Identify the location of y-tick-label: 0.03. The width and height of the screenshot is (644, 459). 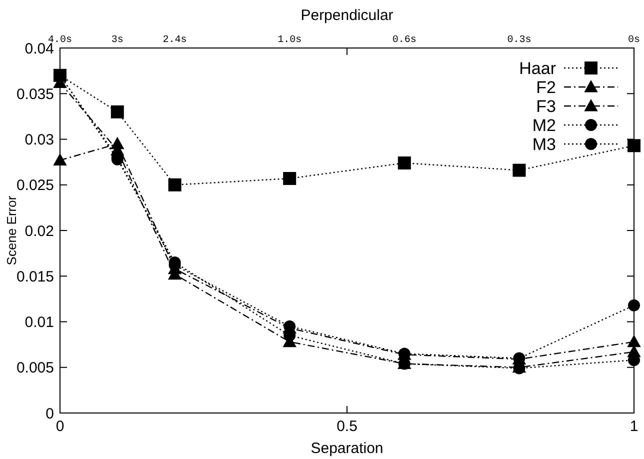
(39, 140).